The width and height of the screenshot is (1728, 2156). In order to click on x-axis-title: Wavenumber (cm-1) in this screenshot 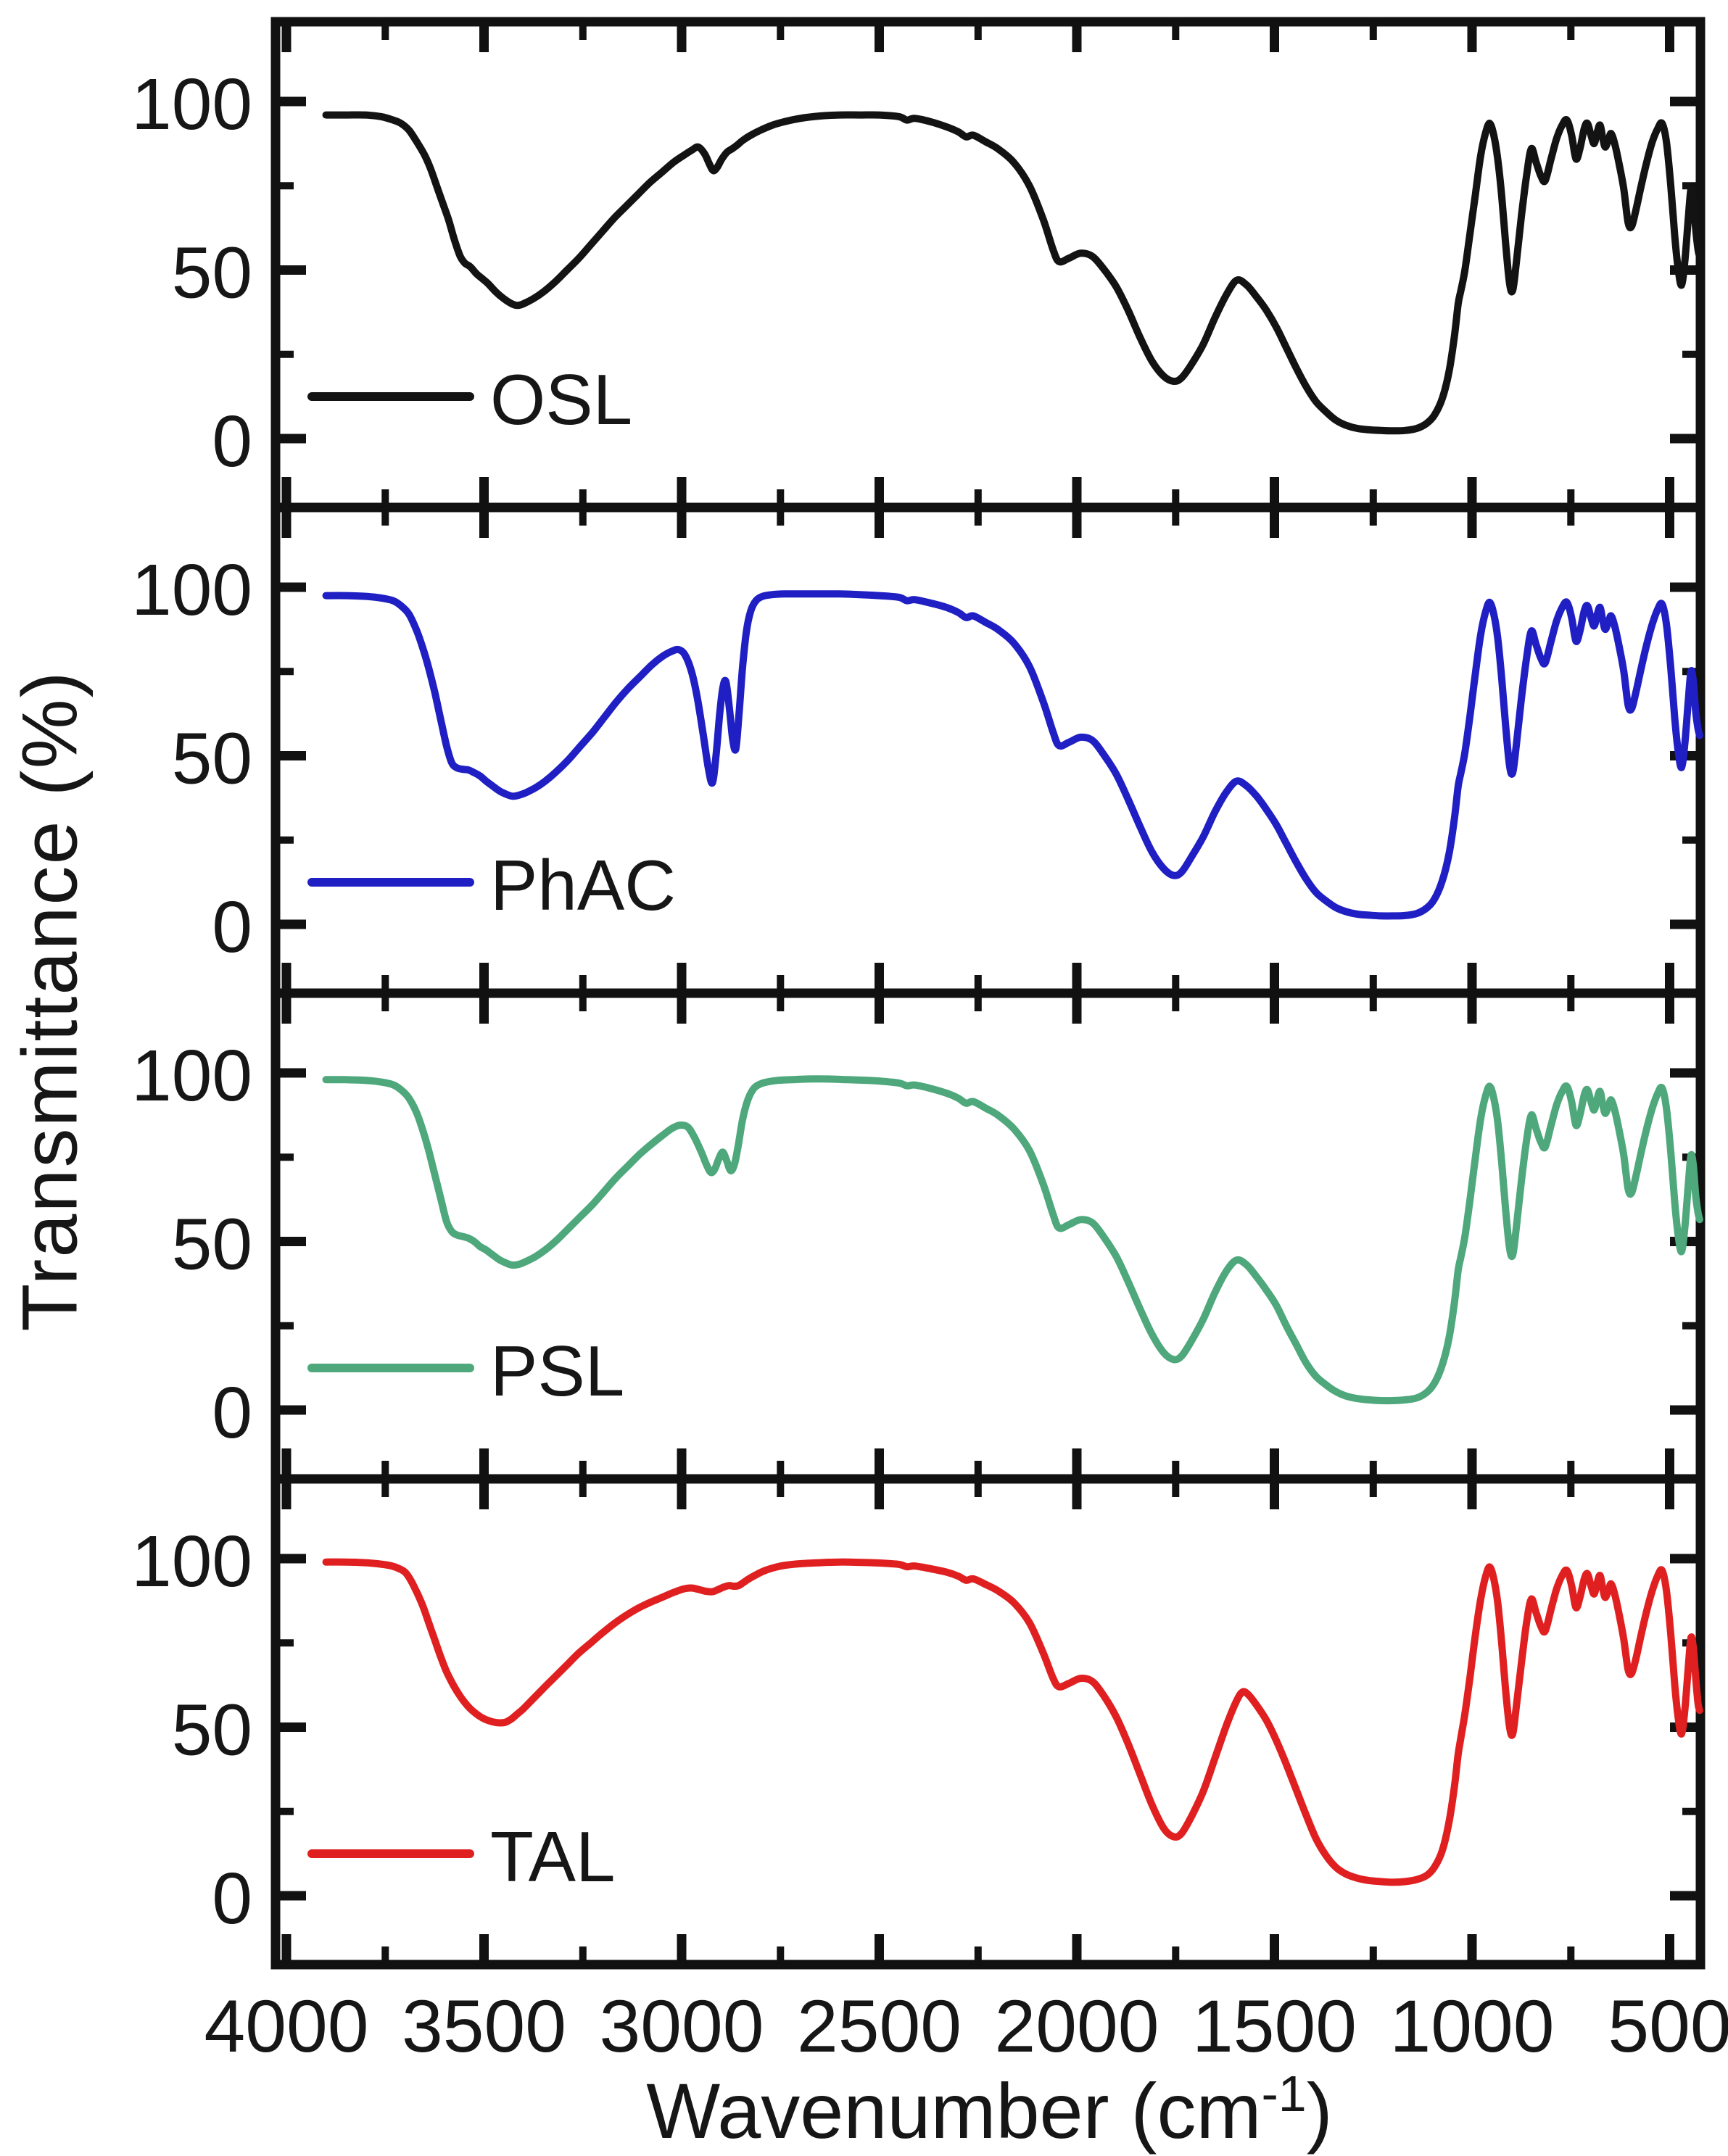, I will do `click(989, 2110)`.